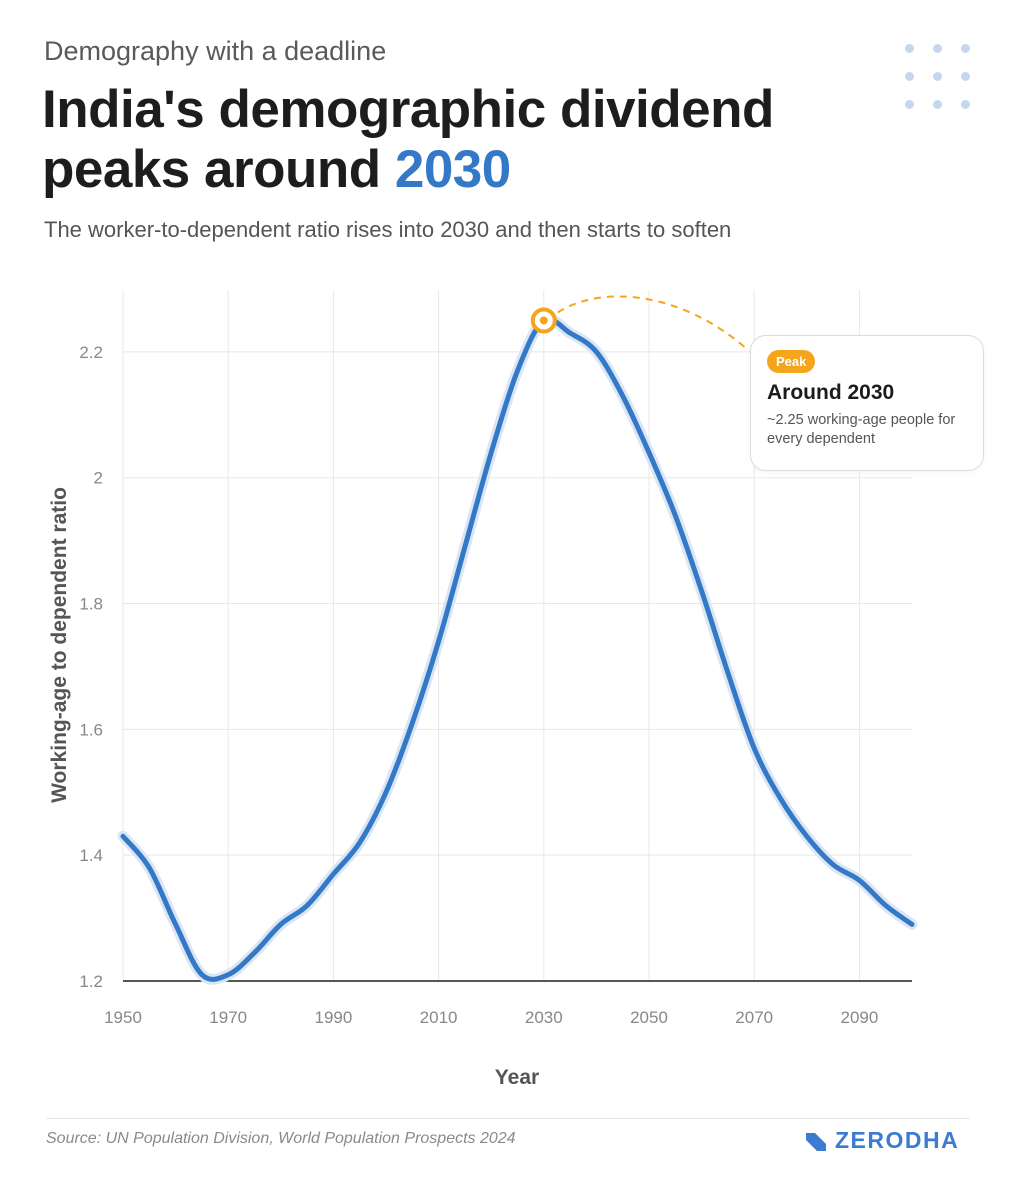 This screenshot has height=1200, width=1017. I want to click on y-tick-label: 1.8, so click(91, 604).